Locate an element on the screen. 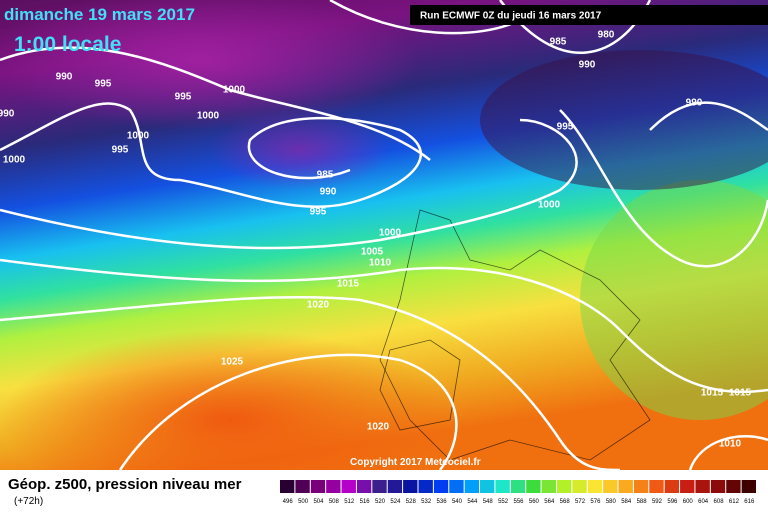  scale-label: 548 is located at coordinates (488, 502).